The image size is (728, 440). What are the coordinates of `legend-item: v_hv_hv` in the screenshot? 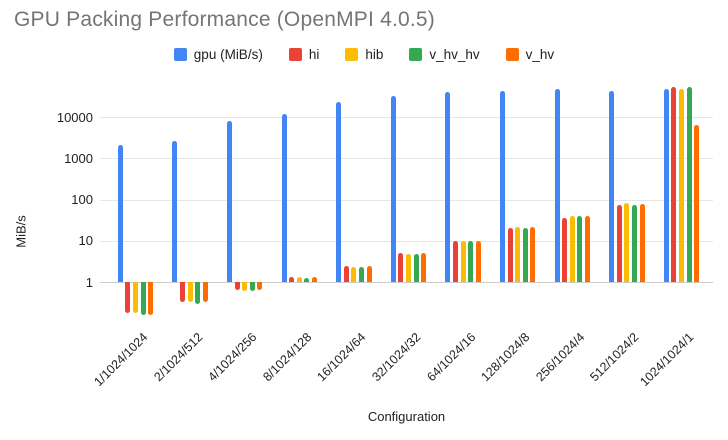 It's located at (444, 54).